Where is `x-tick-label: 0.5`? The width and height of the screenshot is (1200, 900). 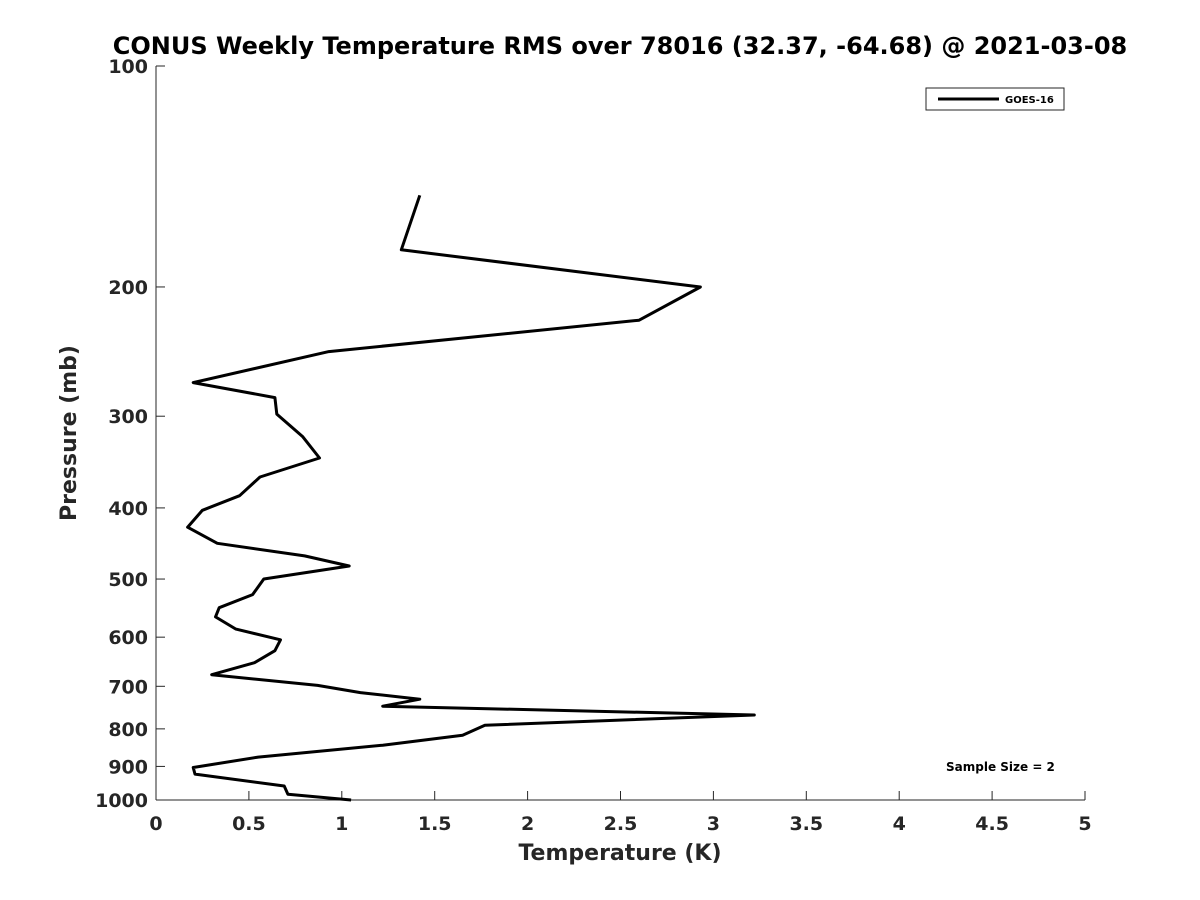 x-tick-label: 0.5 is located at coordinates (249, 824).